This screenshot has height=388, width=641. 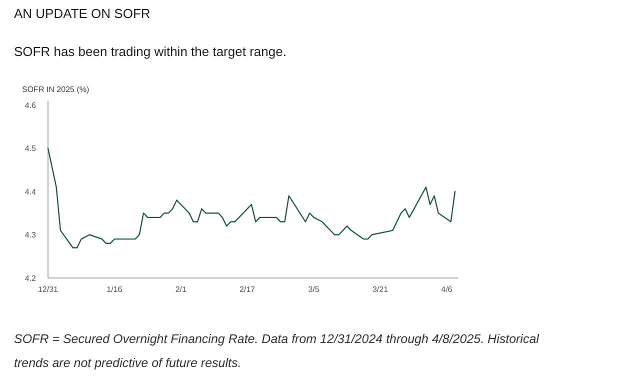 What do you see at coordinates (314, 289) in the screenshot?
I see `x-tick-label: 3/5` at bounding box center [314, 289].